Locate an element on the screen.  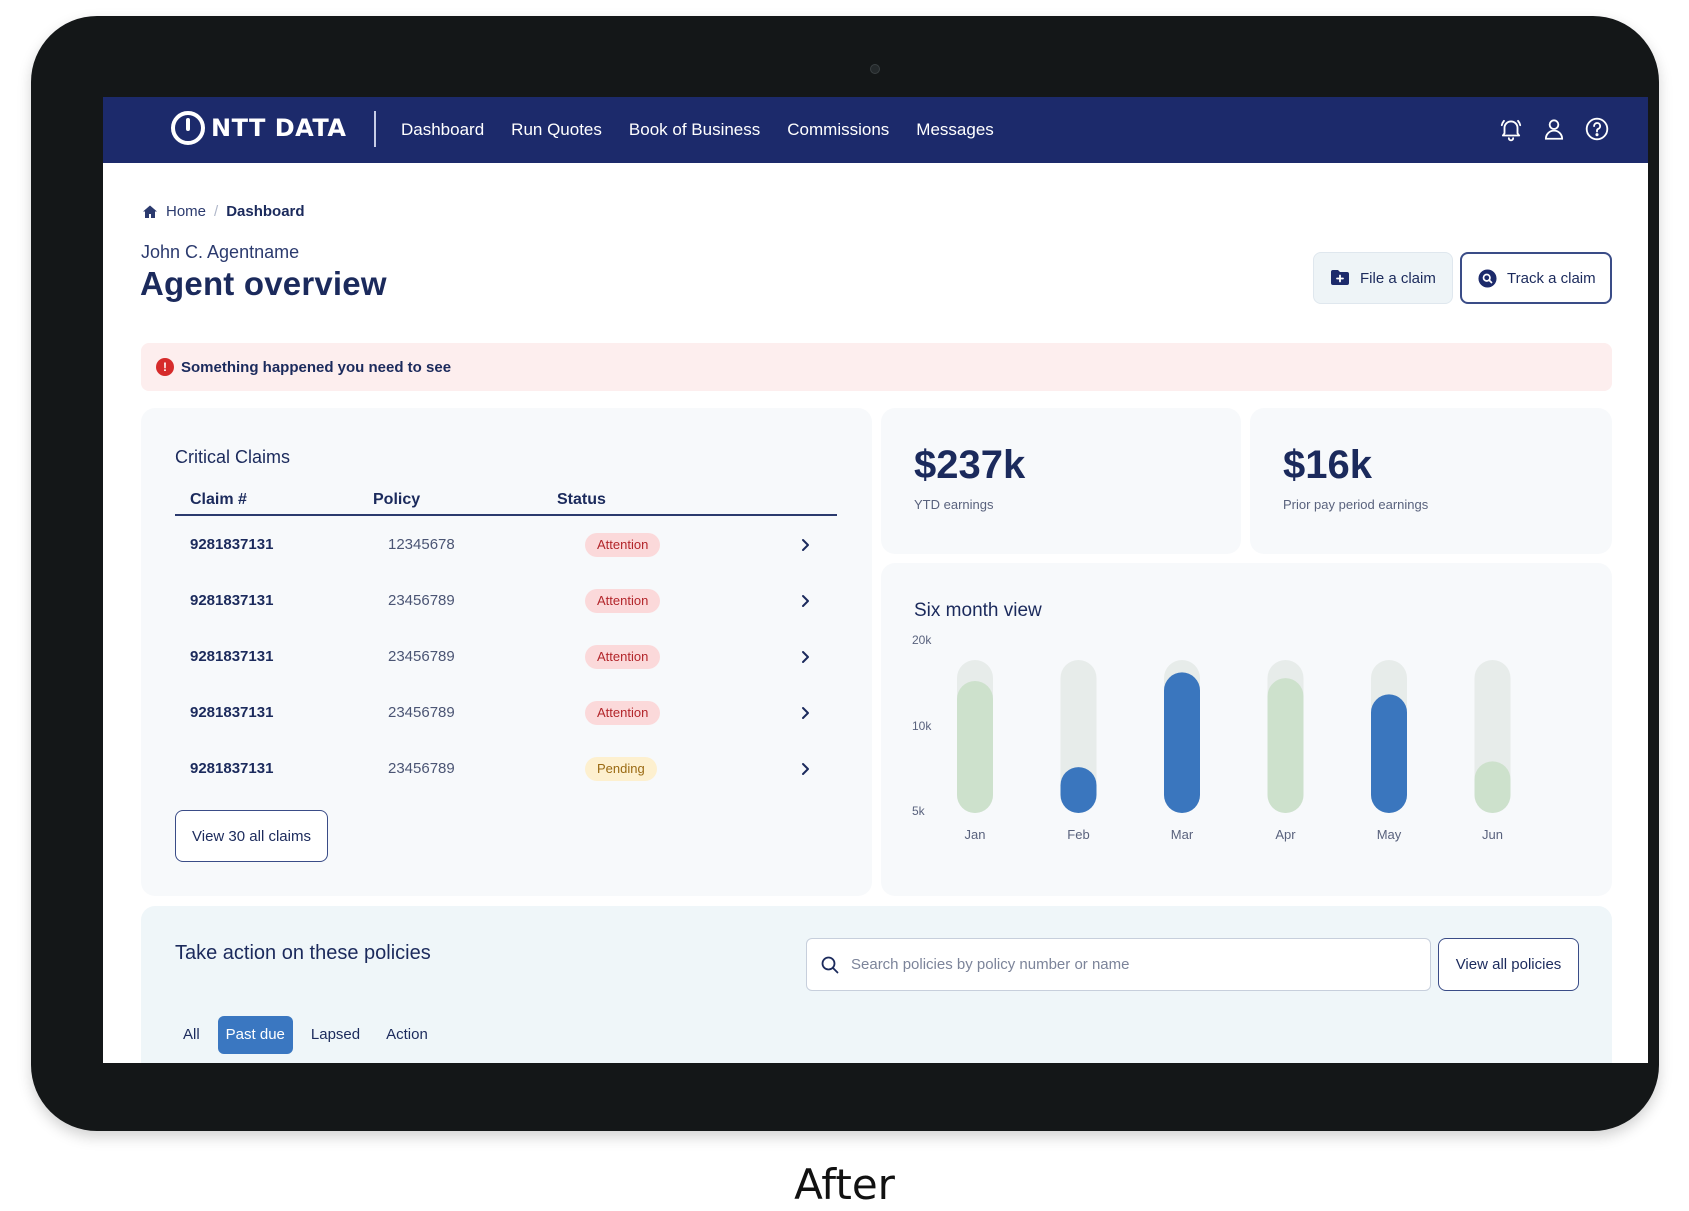
nav-link-dashboard: Dashboard is located at coordinates (443, 129).